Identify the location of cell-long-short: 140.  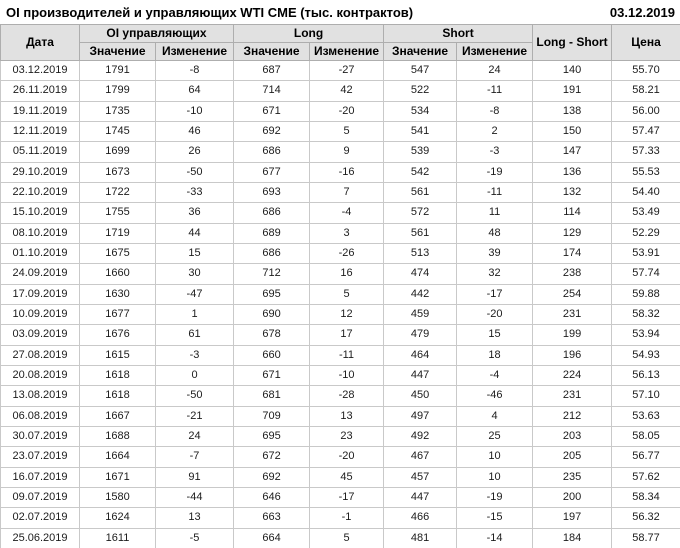
(572, 70).